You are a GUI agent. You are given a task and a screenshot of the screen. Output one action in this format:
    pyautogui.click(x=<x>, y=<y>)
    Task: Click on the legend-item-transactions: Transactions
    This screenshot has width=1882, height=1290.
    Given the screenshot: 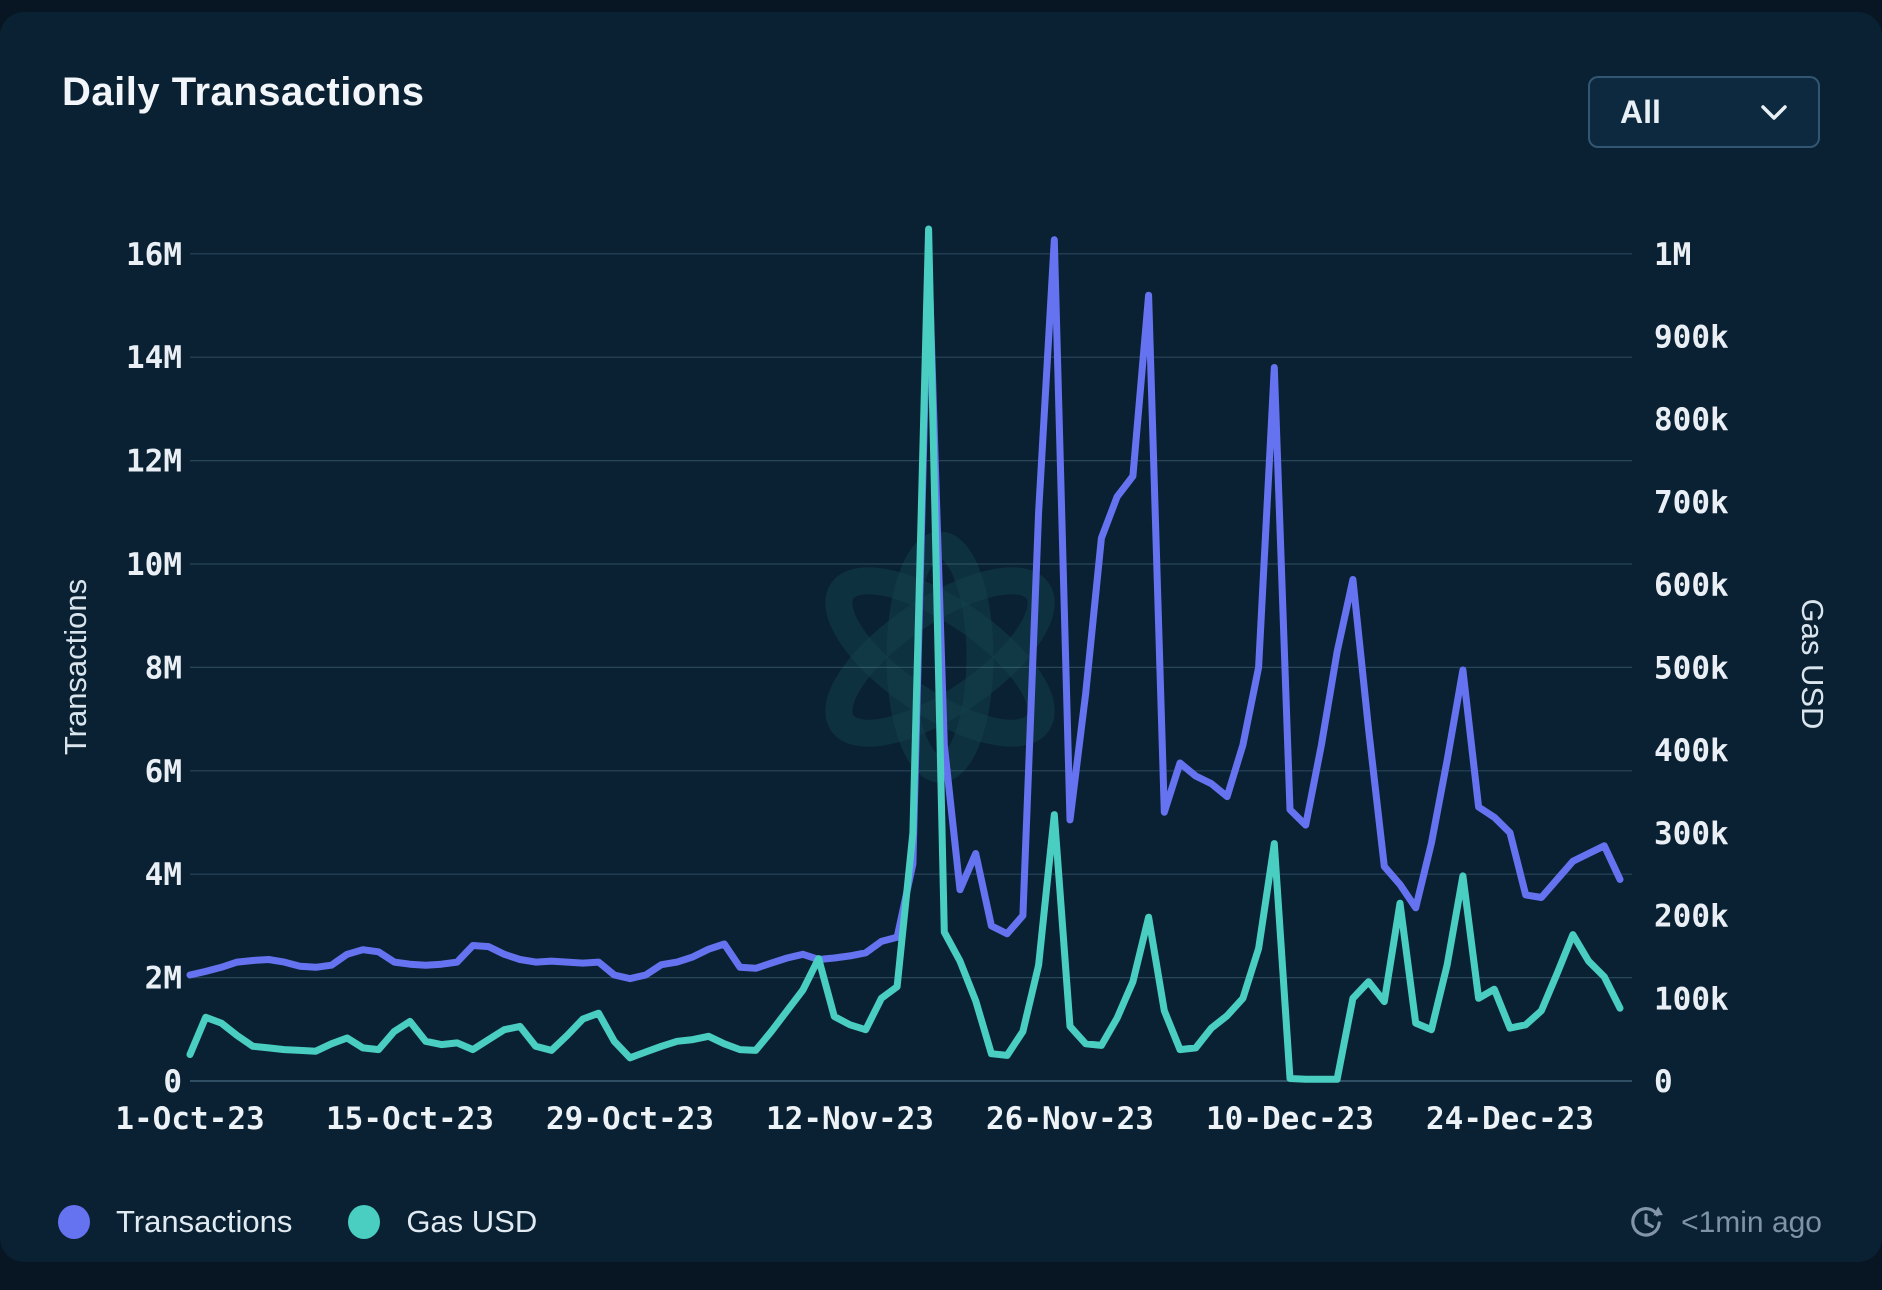 What is the action you would take?
    pyautogui.click(x=175, y=1222)
    